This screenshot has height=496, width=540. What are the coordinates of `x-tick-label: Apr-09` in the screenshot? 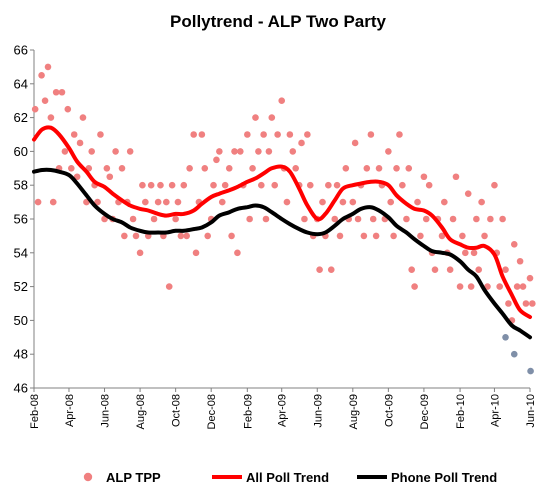 It's located at (283, 410).